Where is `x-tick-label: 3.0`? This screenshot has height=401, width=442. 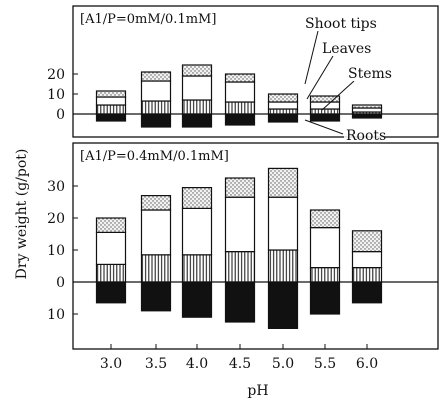
x-tick-label: 3.0 is located at coordinates (111, 364).